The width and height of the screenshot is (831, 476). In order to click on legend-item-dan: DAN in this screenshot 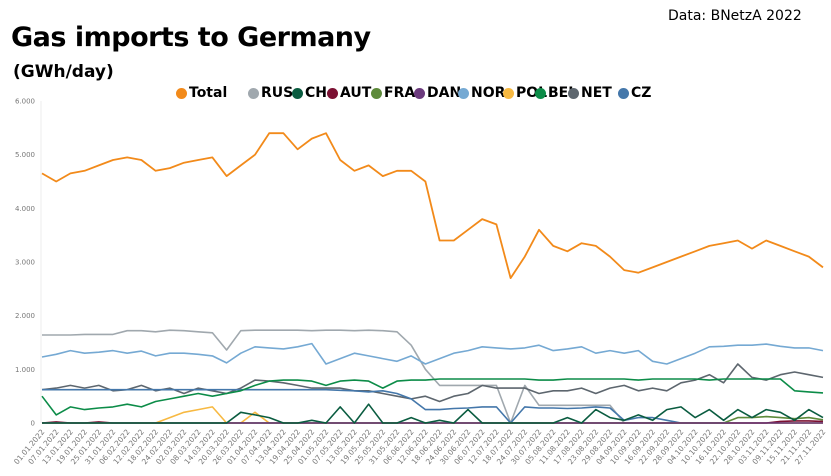, I will do `click(437, 93)`.